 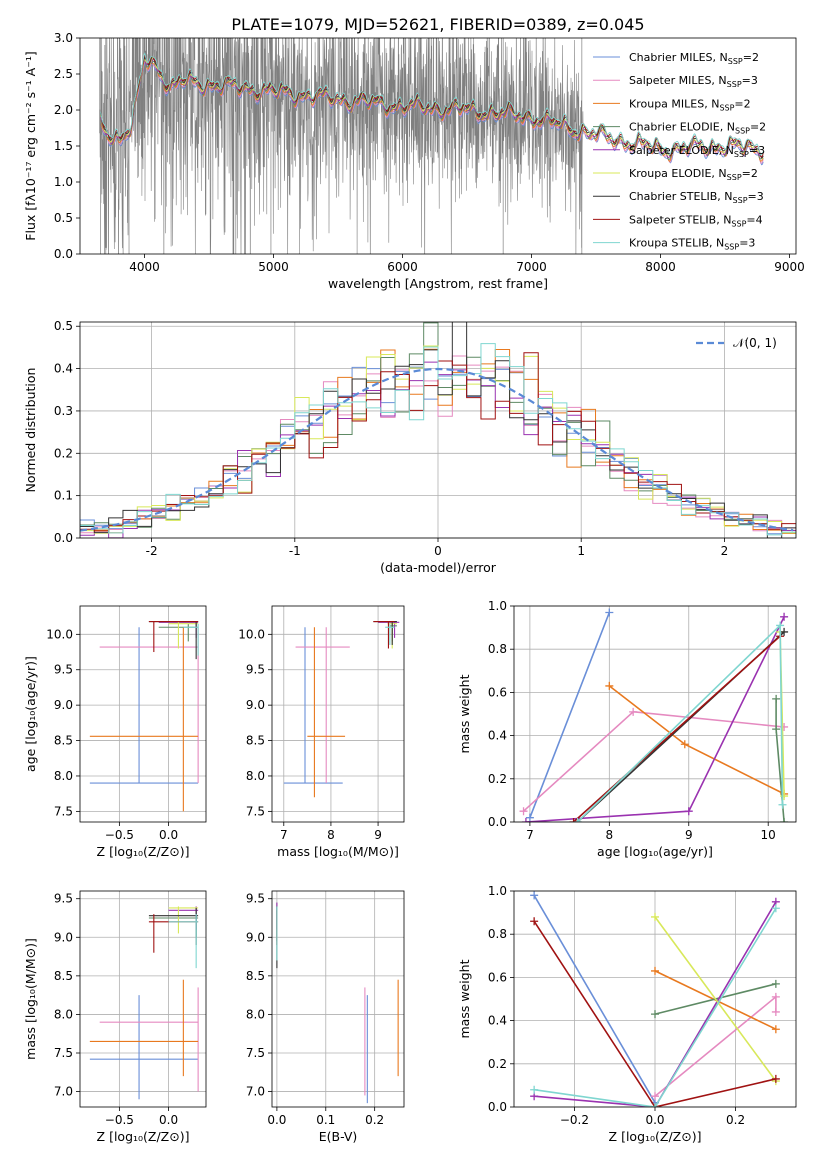 What do you see at coordinates (757, 150) in the screenshot?
I see `legend-entry-suffix: =3` at bounding box center [757, 150].